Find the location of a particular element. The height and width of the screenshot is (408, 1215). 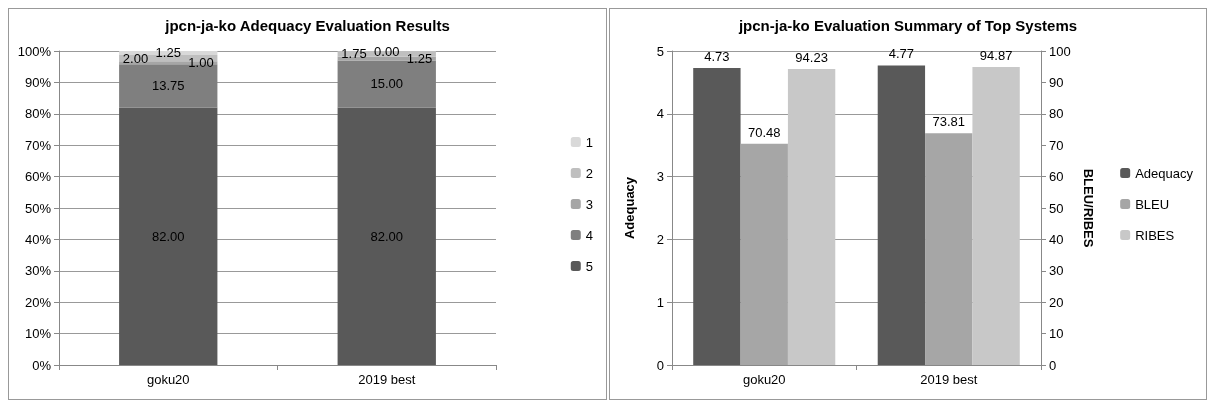

y-tick-label: 30% is located at coordinates (38, 271).